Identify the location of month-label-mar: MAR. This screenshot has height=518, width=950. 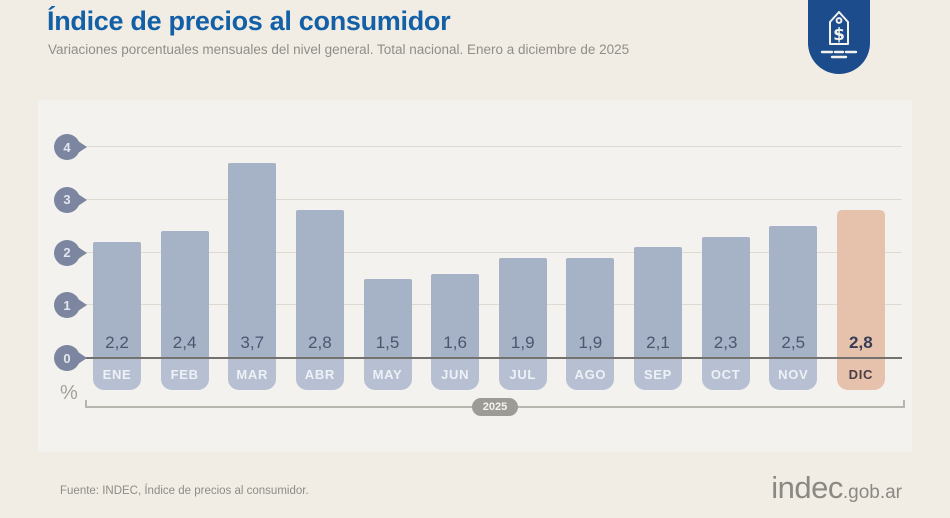
(252, 374).